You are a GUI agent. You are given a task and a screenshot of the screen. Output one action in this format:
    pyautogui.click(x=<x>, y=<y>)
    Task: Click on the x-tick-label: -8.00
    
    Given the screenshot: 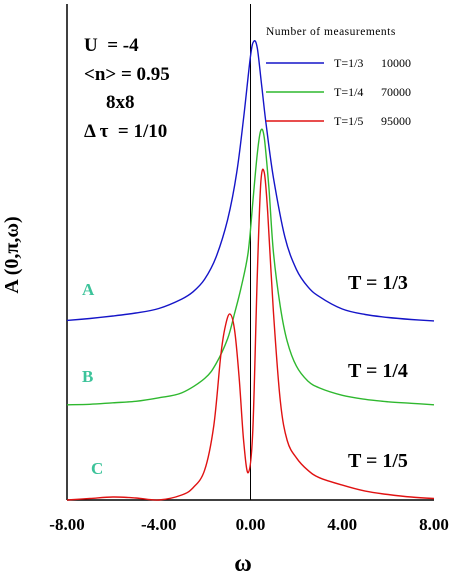 What is the action you would take?
    pyautogui.click(x=66, y=524)
    